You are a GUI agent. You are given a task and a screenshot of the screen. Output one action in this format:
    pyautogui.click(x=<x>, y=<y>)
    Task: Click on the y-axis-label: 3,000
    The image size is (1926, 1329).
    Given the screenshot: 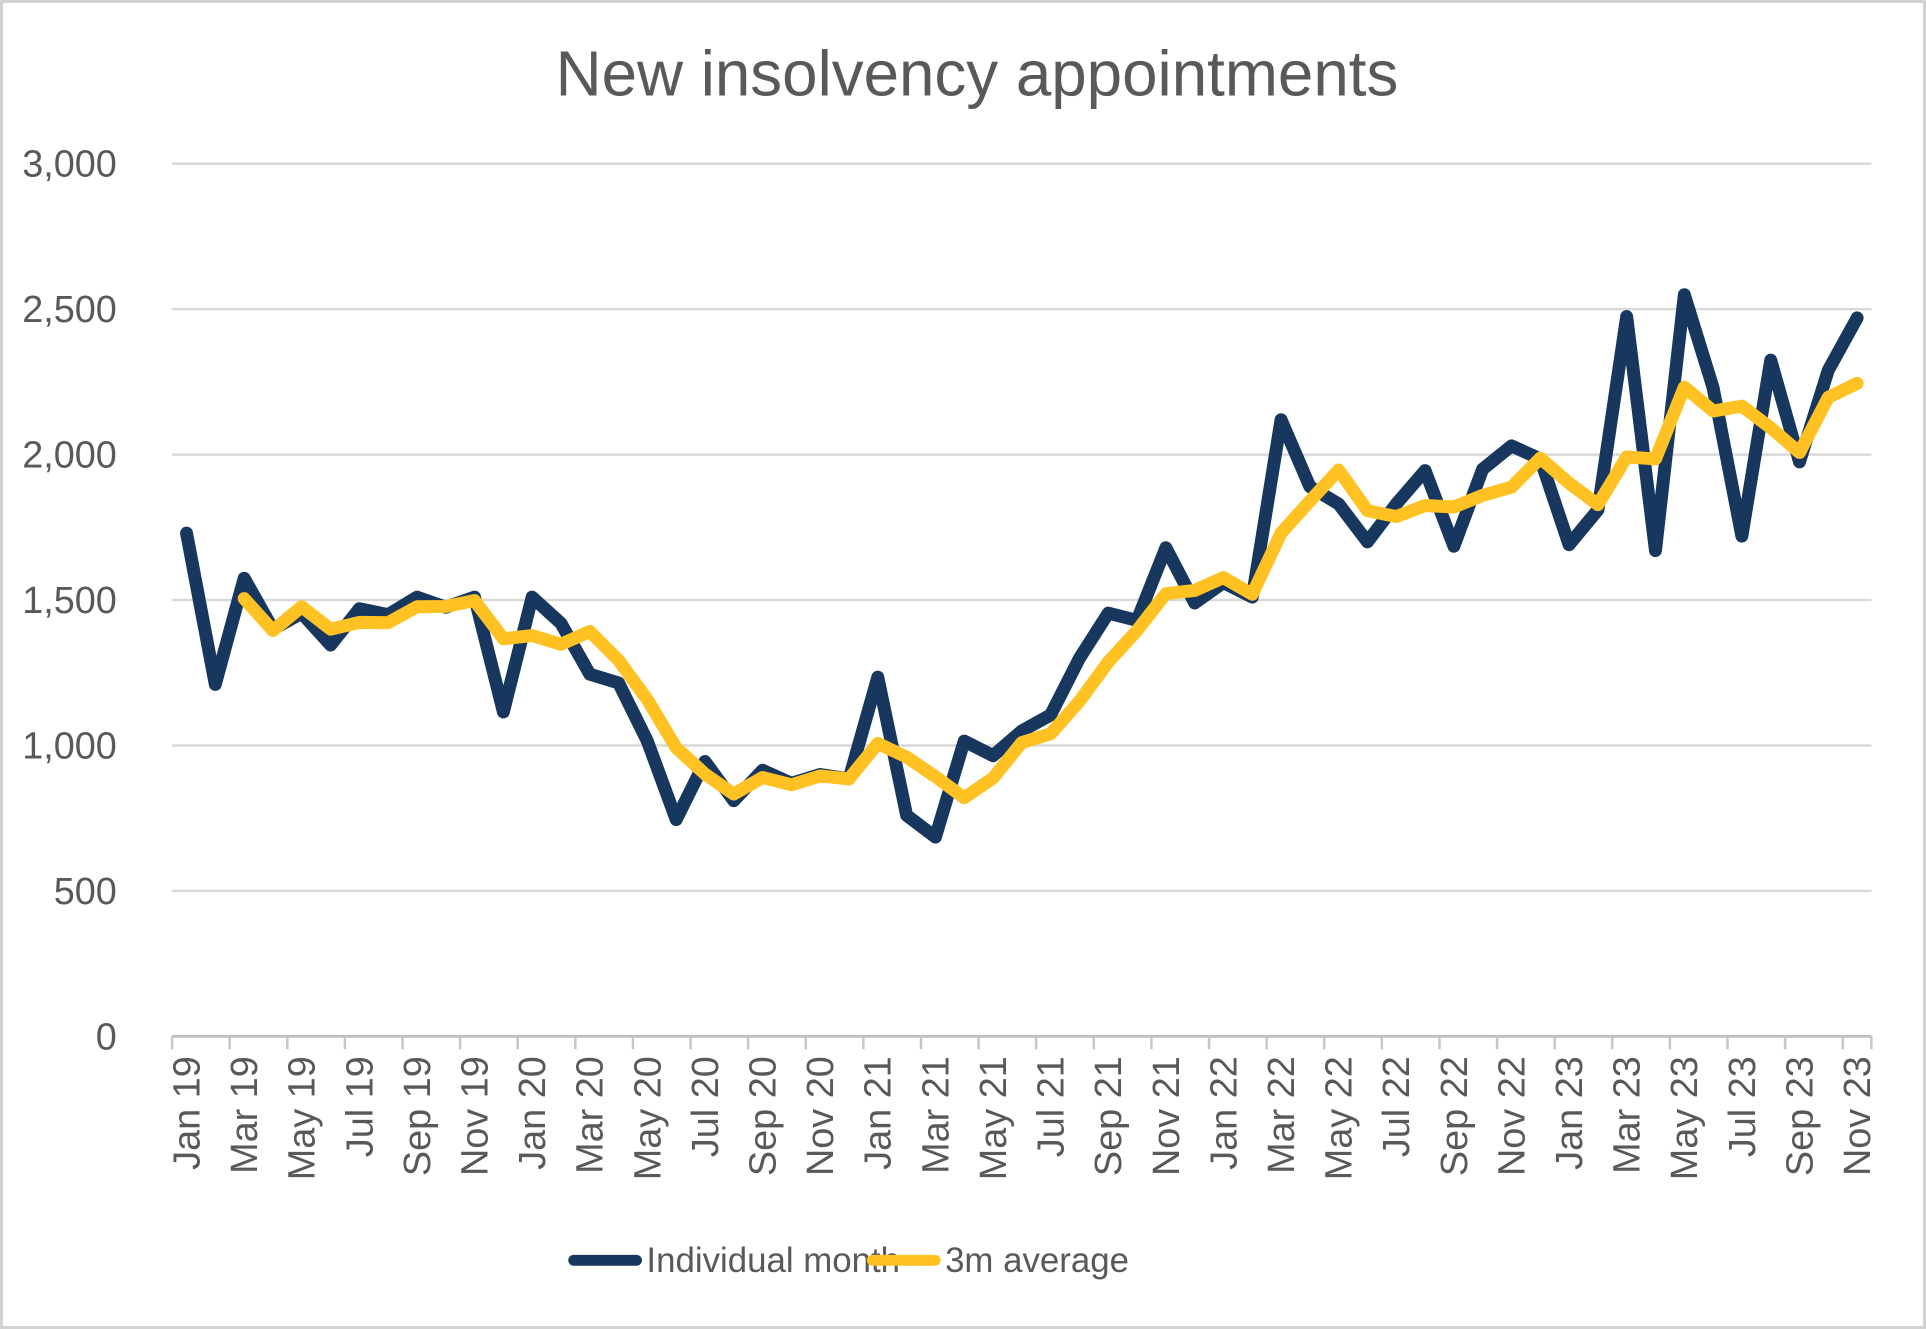 What is the action you would take?
    pyautogui.click(x=69, y=165)
    